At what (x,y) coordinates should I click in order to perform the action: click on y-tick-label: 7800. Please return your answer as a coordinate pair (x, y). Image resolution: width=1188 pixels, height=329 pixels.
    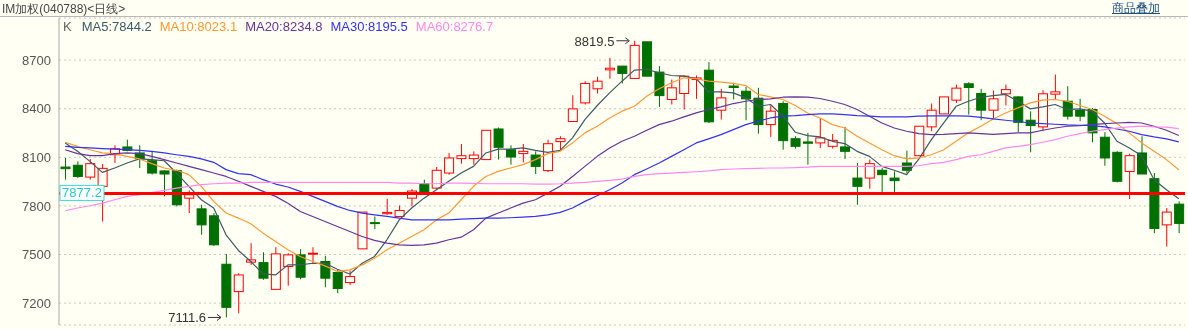
    Looking at the image, I should click on (36, 206).